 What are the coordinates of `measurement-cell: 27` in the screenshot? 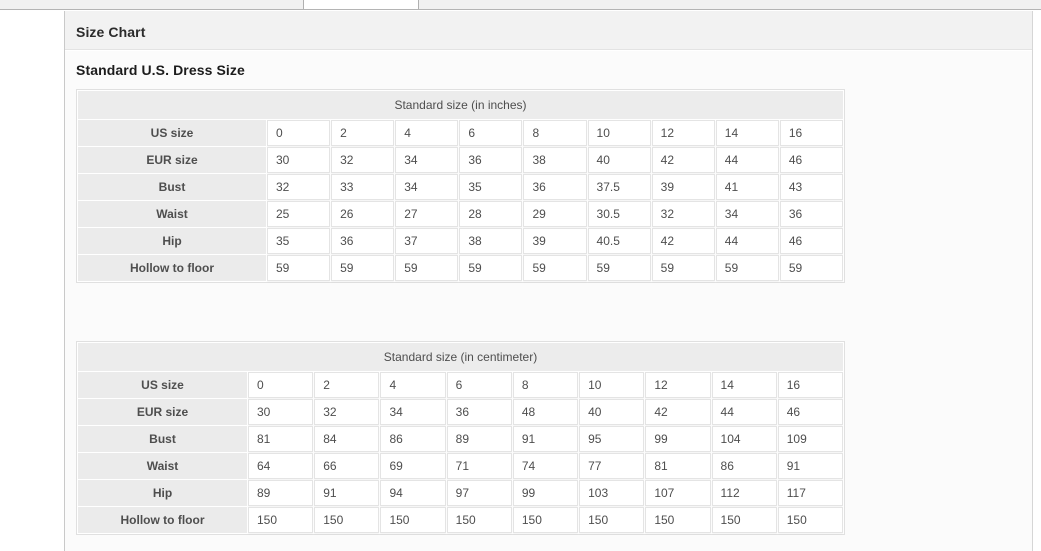 It's located at (427, 214).